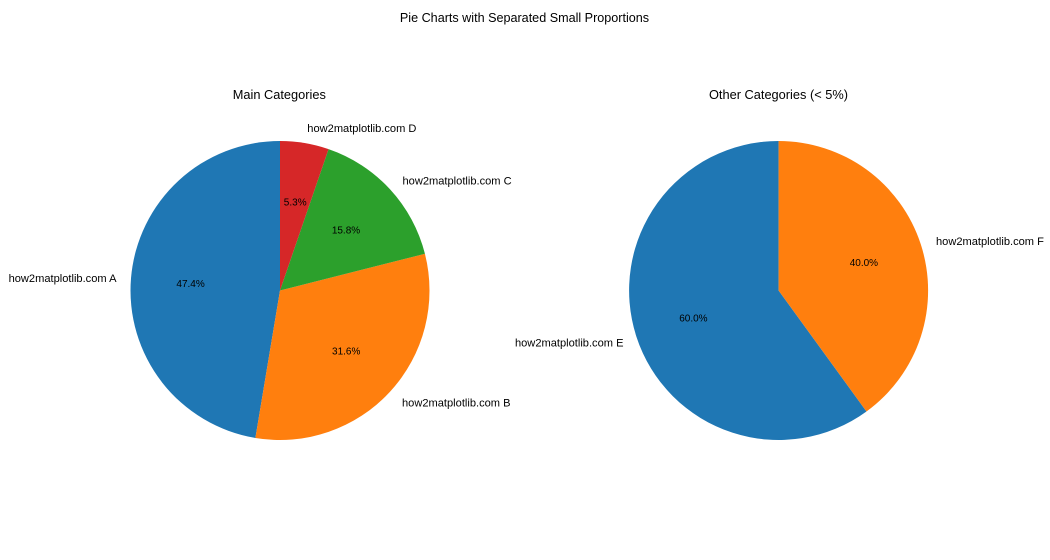  Describe the element at coordinates (346, 231) in the screenshot. I see `svg-text: 15.8%` at that location.